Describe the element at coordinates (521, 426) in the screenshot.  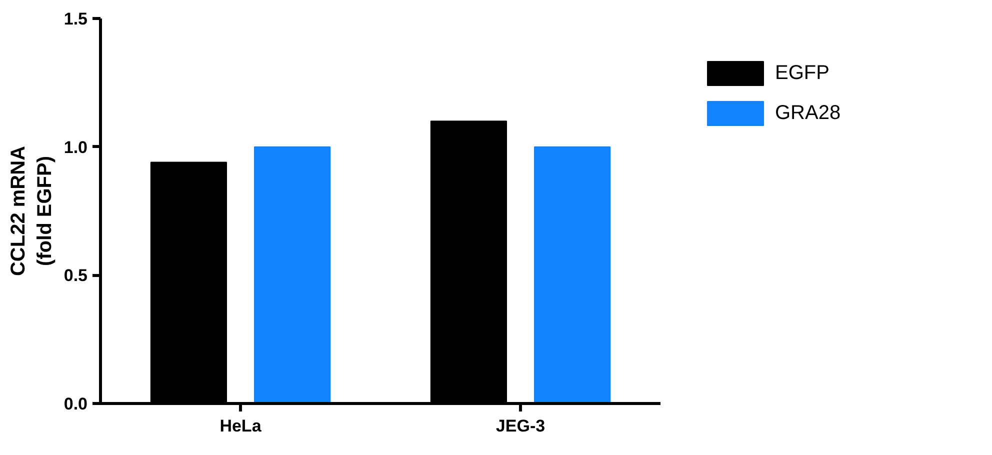
I see `x-tick-label: JEG-3` at that location.